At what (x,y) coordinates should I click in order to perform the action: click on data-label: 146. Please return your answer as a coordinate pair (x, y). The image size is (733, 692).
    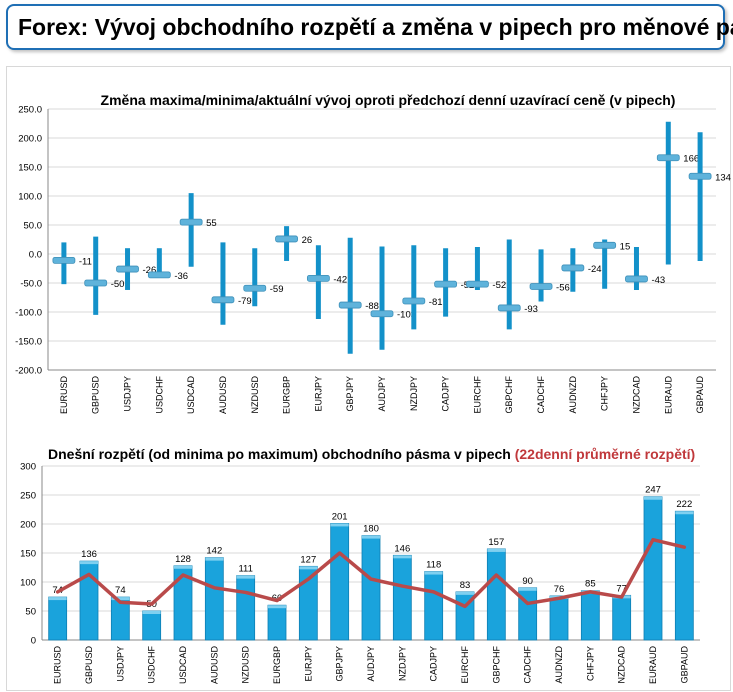
    Looking at the image, I should click on (402, 548).